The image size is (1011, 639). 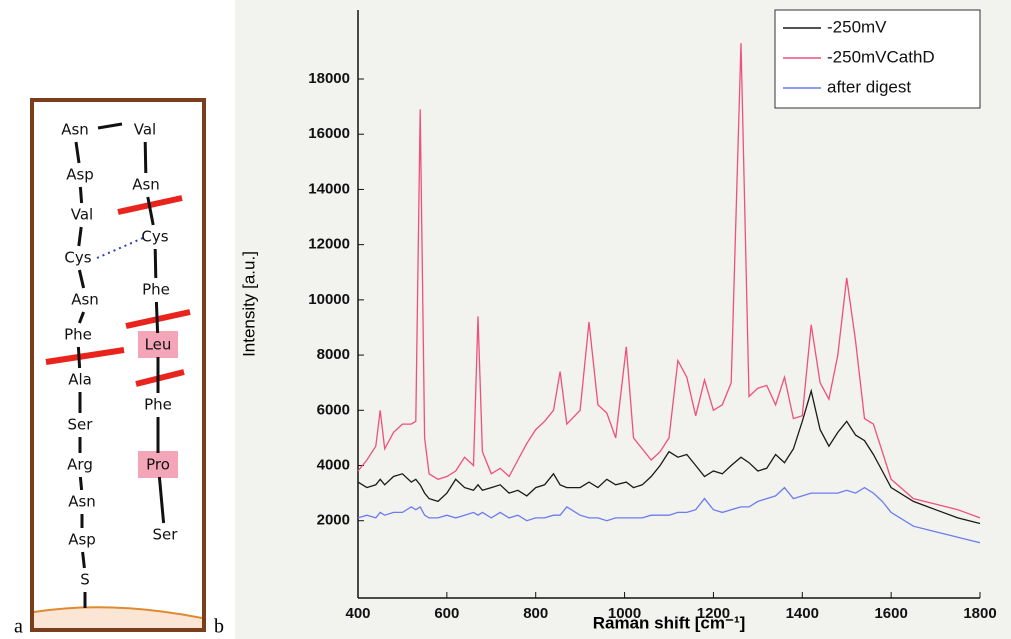 I want to click on x-tick-label: 1200, so click(x=713, y=613).